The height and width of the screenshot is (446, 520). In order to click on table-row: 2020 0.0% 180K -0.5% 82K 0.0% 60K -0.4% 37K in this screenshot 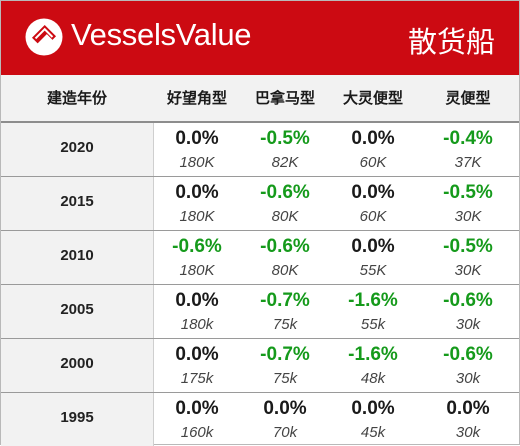, I will do `click(260, 150)`.